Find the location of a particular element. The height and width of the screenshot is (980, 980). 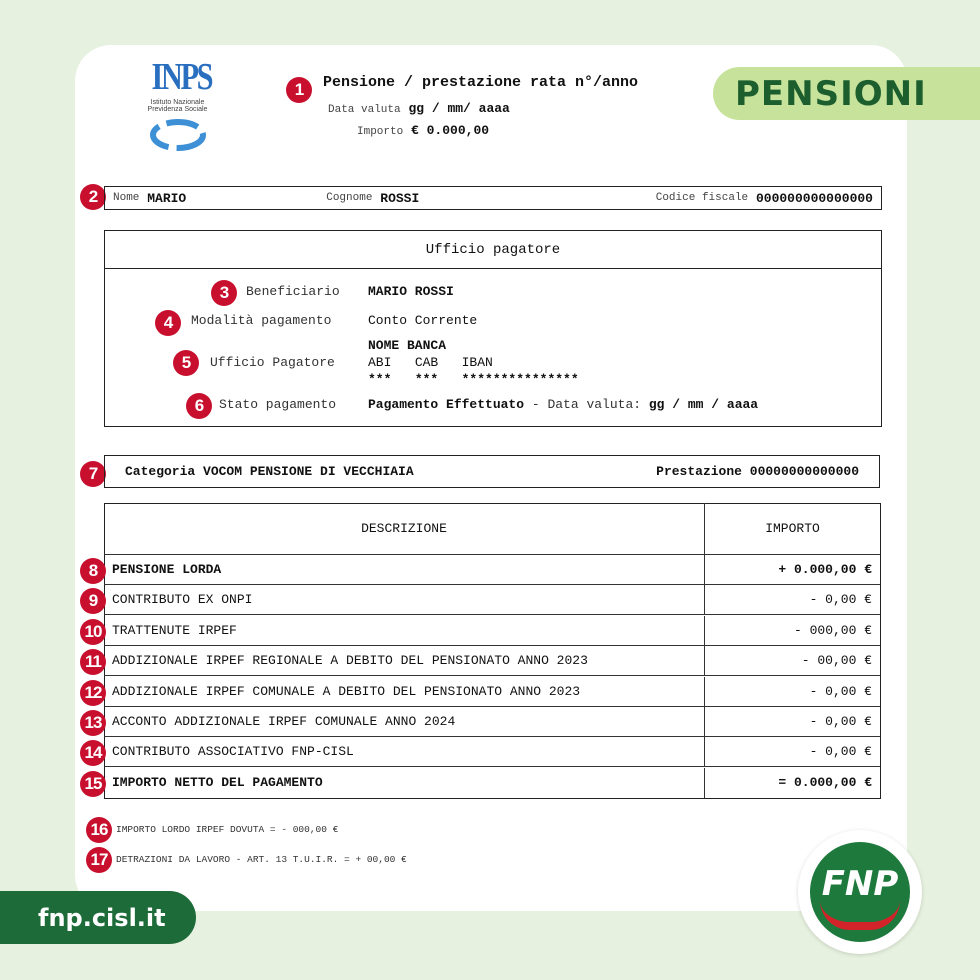

pensioni-badge: PENSIONI is located at coordinates (846, 93).